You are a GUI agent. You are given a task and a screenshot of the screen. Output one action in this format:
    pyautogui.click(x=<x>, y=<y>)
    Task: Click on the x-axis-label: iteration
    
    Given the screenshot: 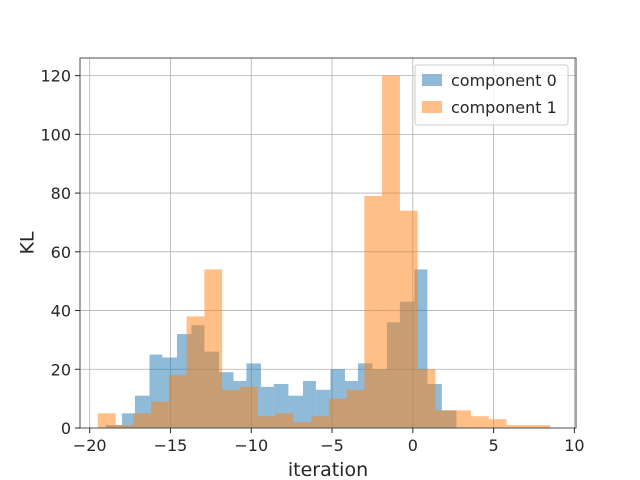 What is the action you would take?
    pyautogui.click(x=328, y=469)
    